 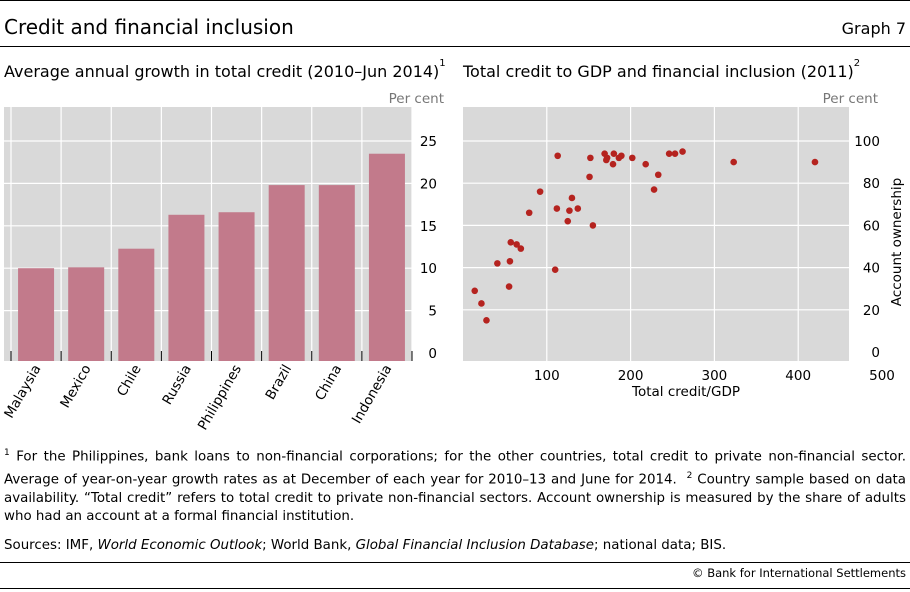 What do you see at coordinates (689, 475) in the screenshot?
I see `footnote-2-marker: 2` at bounding box center [689, 475].